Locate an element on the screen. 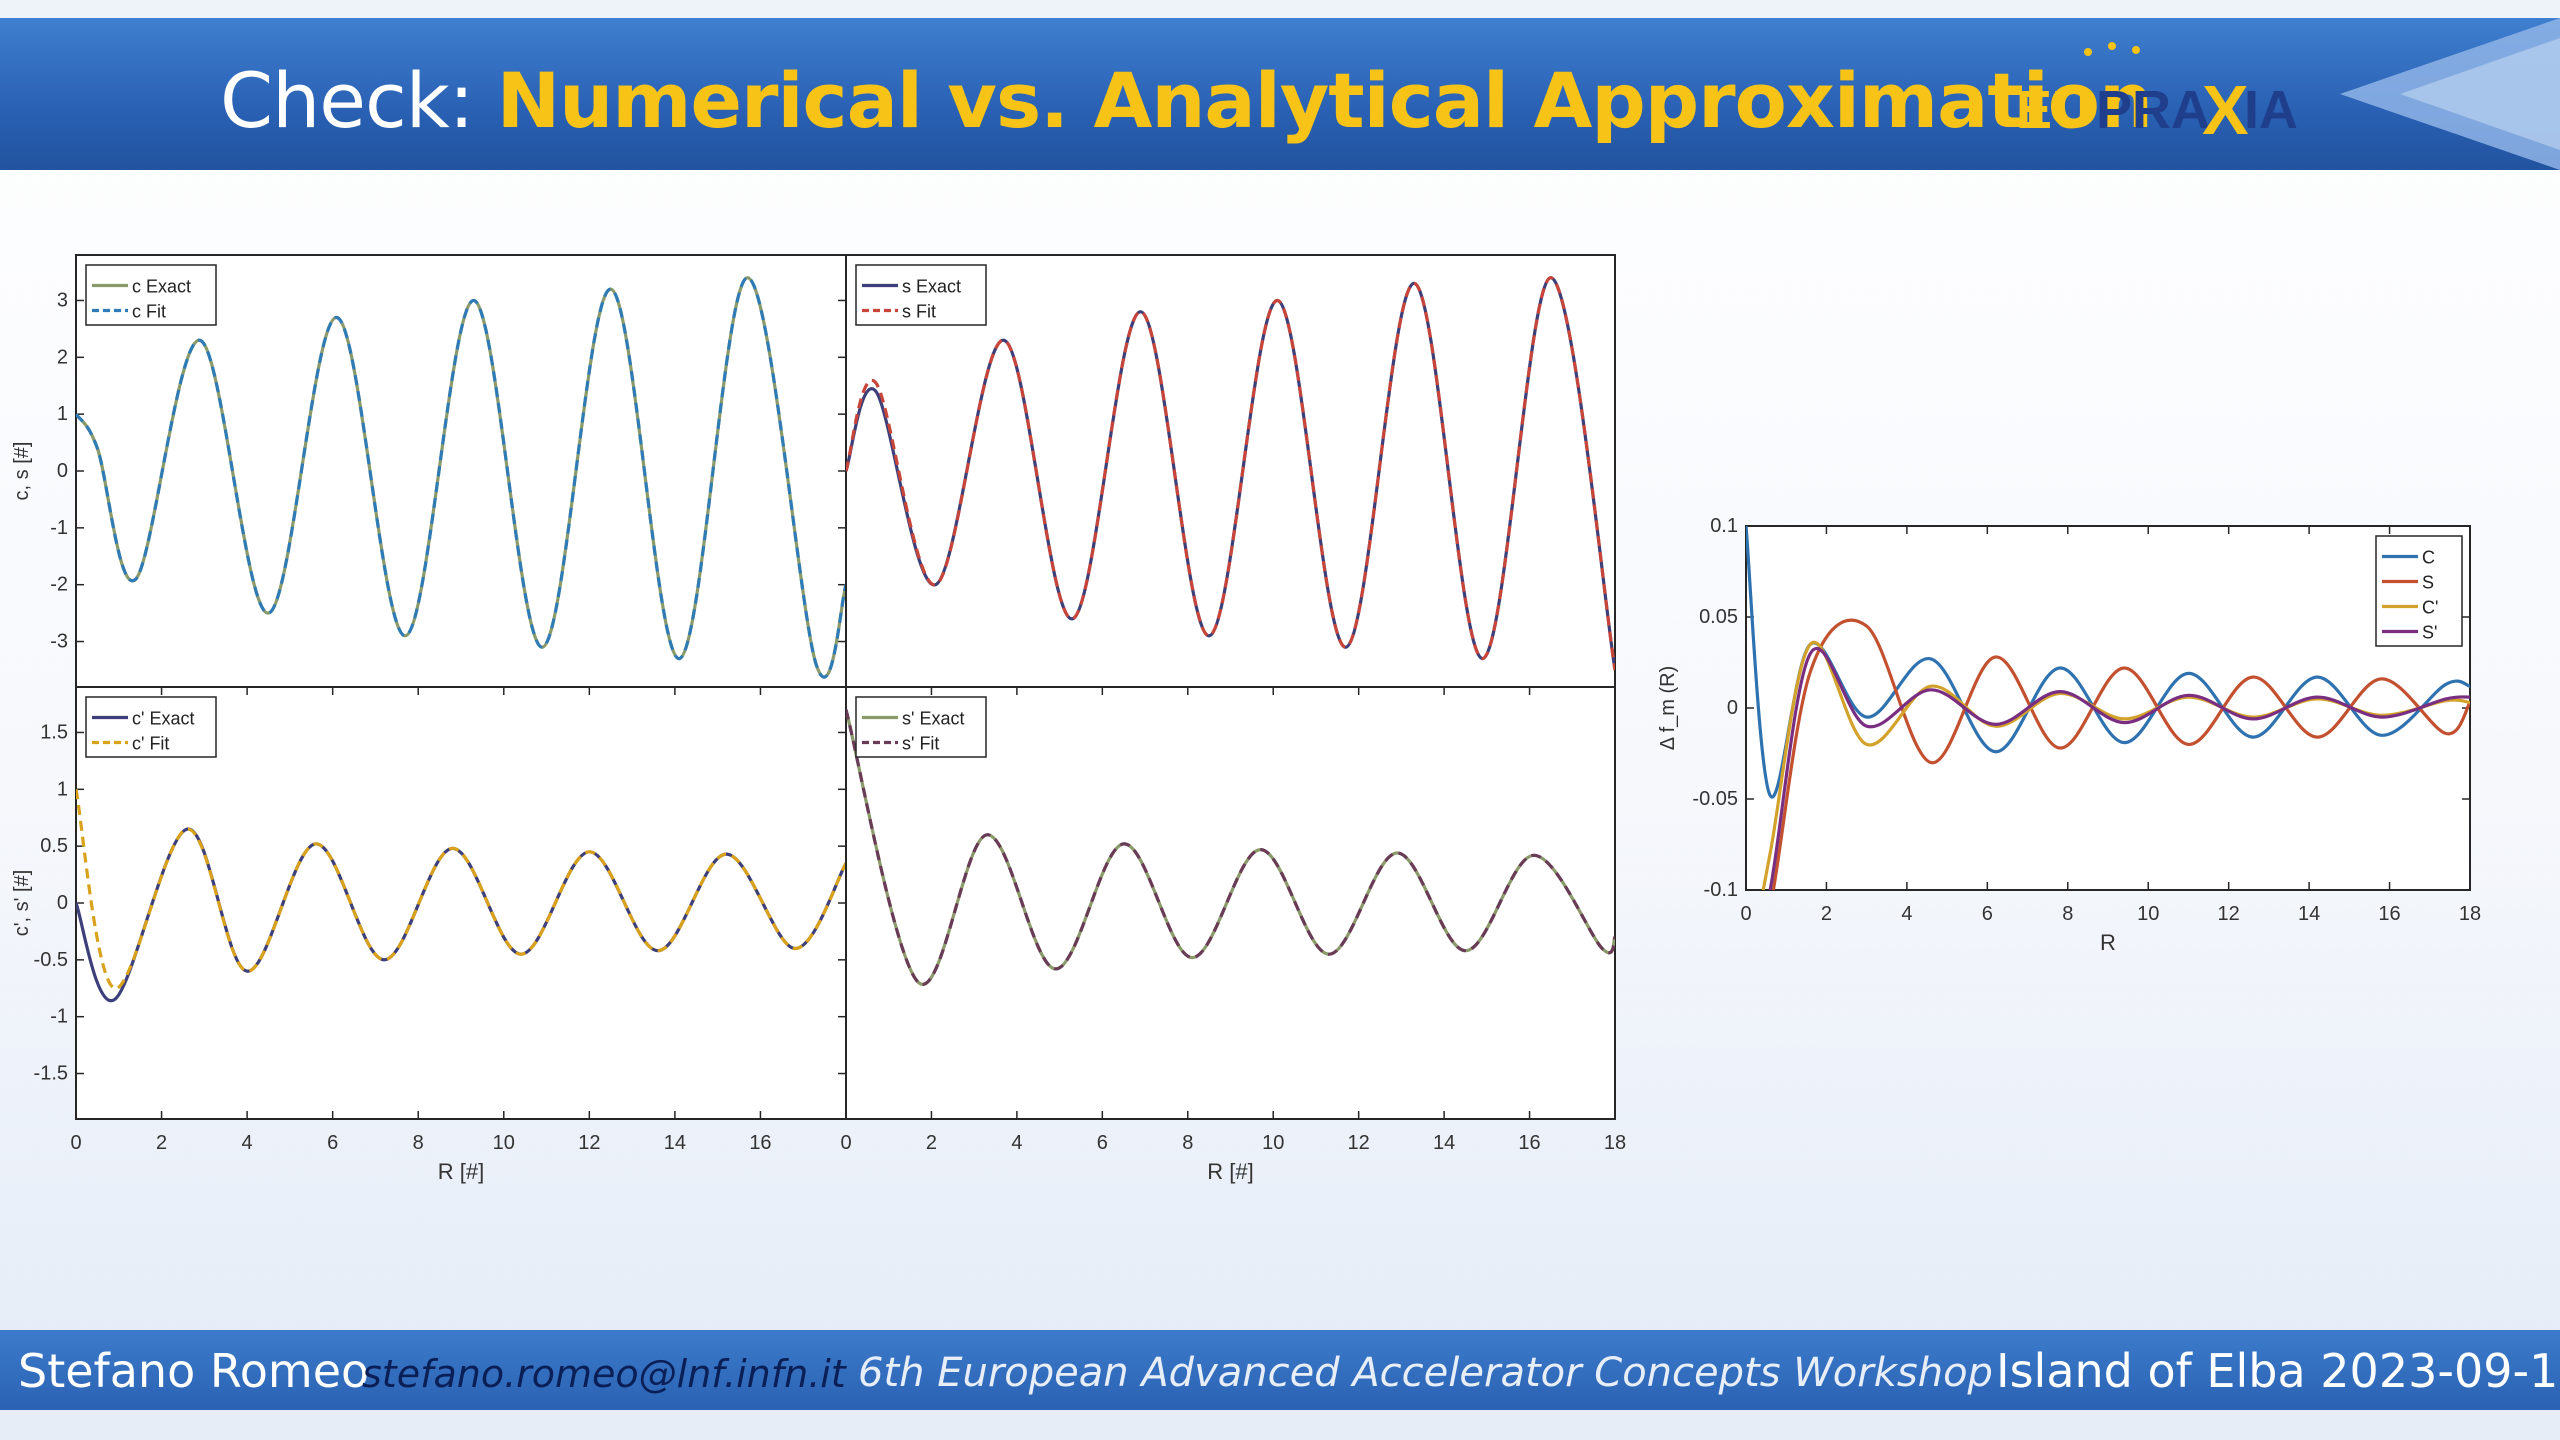 The image size is (2560, 1440). title-main: Numerical vs. Analytical Approximation is located at coordinates (1325, 100).